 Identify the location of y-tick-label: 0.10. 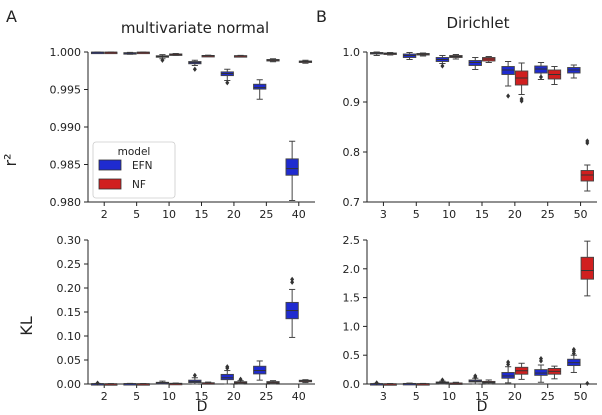
(69, 336).